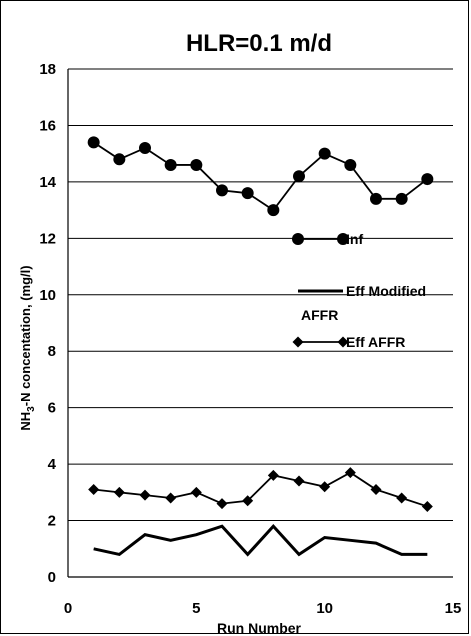 The width and height of the screenshot is (471, 636). I want to click on legend: Inf Eff Modified AFFR Eff AFFR, so click(359, 290).